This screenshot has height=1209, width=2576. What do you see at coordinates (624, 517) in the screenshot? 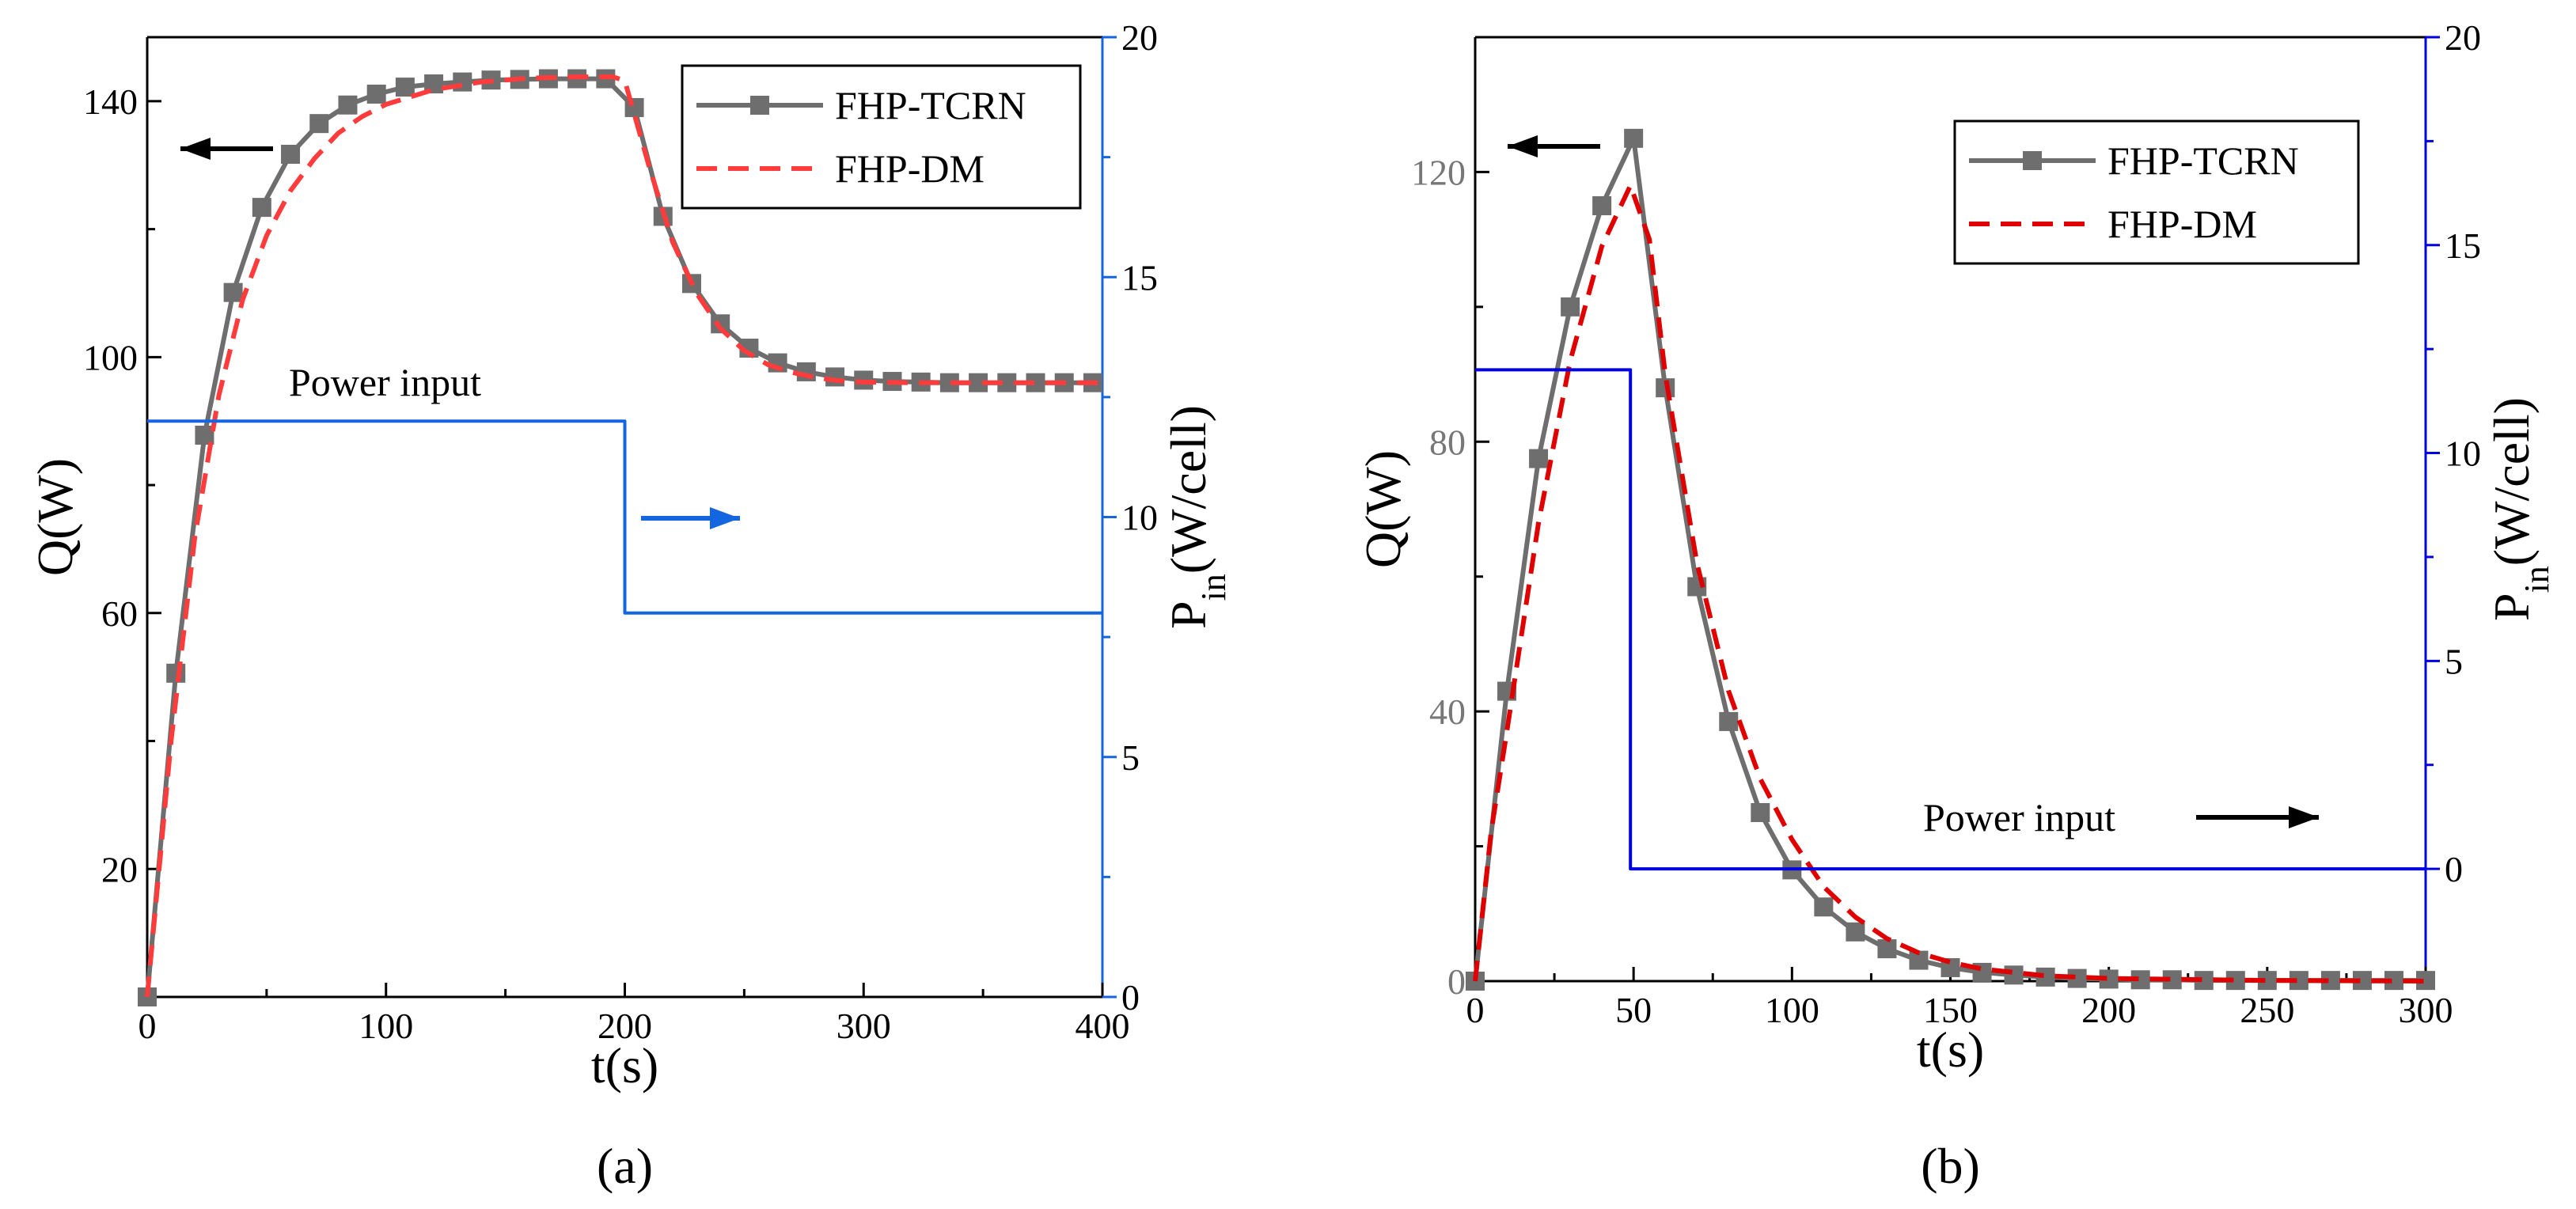
I see `series-power-input-line` at bounding box center [624, 517].